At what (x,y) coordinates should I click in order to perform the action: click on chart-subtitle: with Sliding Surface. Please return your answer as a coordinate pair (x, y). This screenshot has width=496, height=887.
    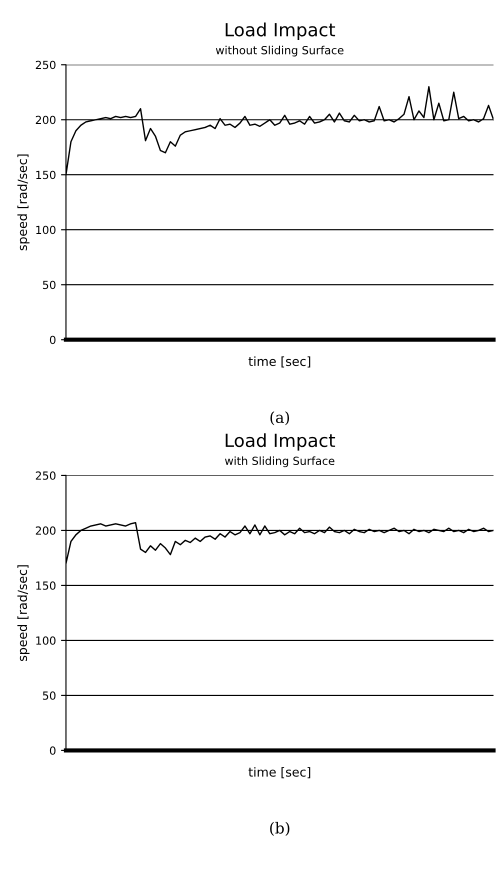
    Looking at the image, I should click on (279, 462).